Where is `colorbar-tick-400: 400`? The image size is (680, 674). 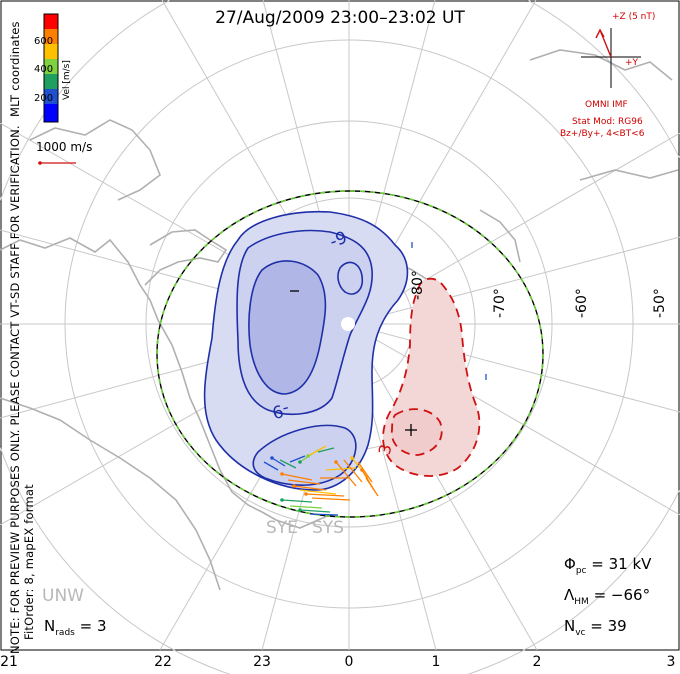
colorbar-tick-400: 400 is located at coordinates (44, 69).